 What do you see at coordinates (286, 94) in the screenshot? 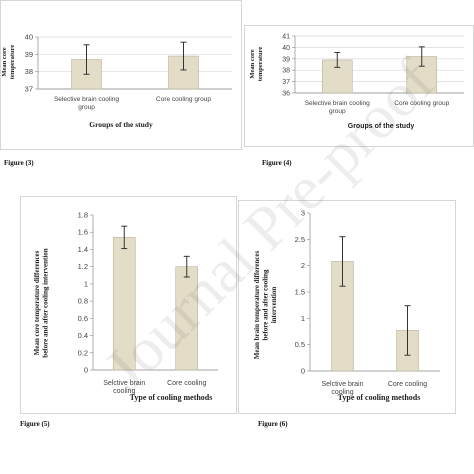
I see `y-tick-label: 36` at bounding box center [286, 94].